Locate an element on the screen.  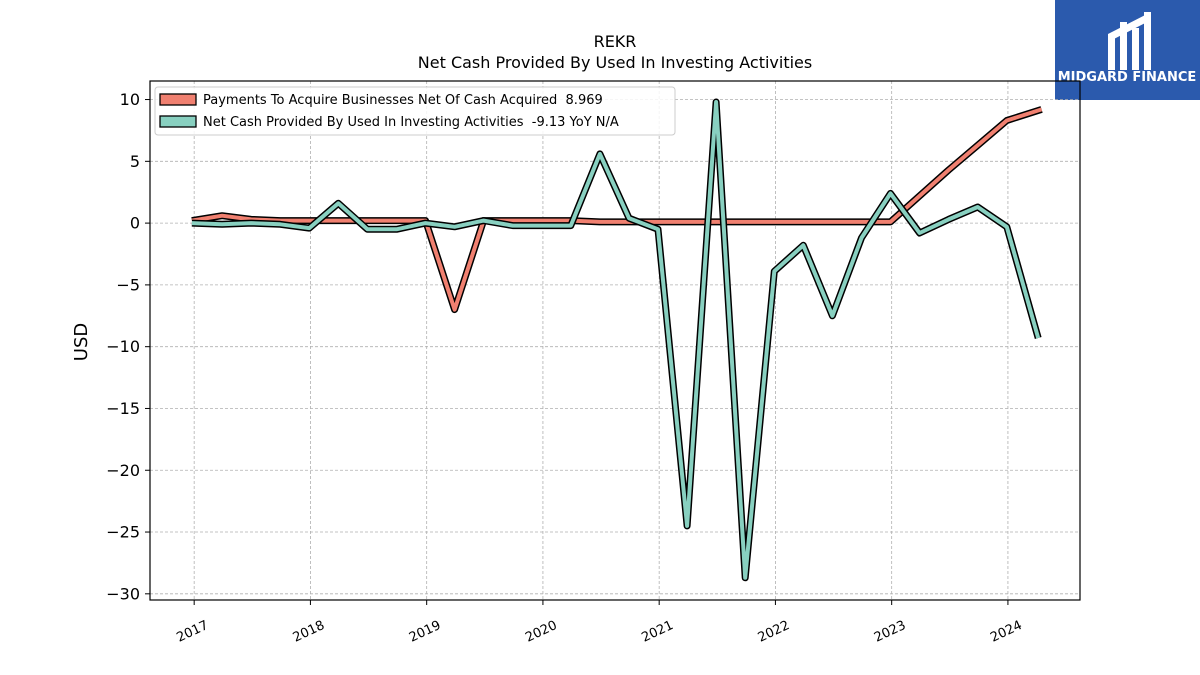
legend-box is located at coordinates (415, 111).